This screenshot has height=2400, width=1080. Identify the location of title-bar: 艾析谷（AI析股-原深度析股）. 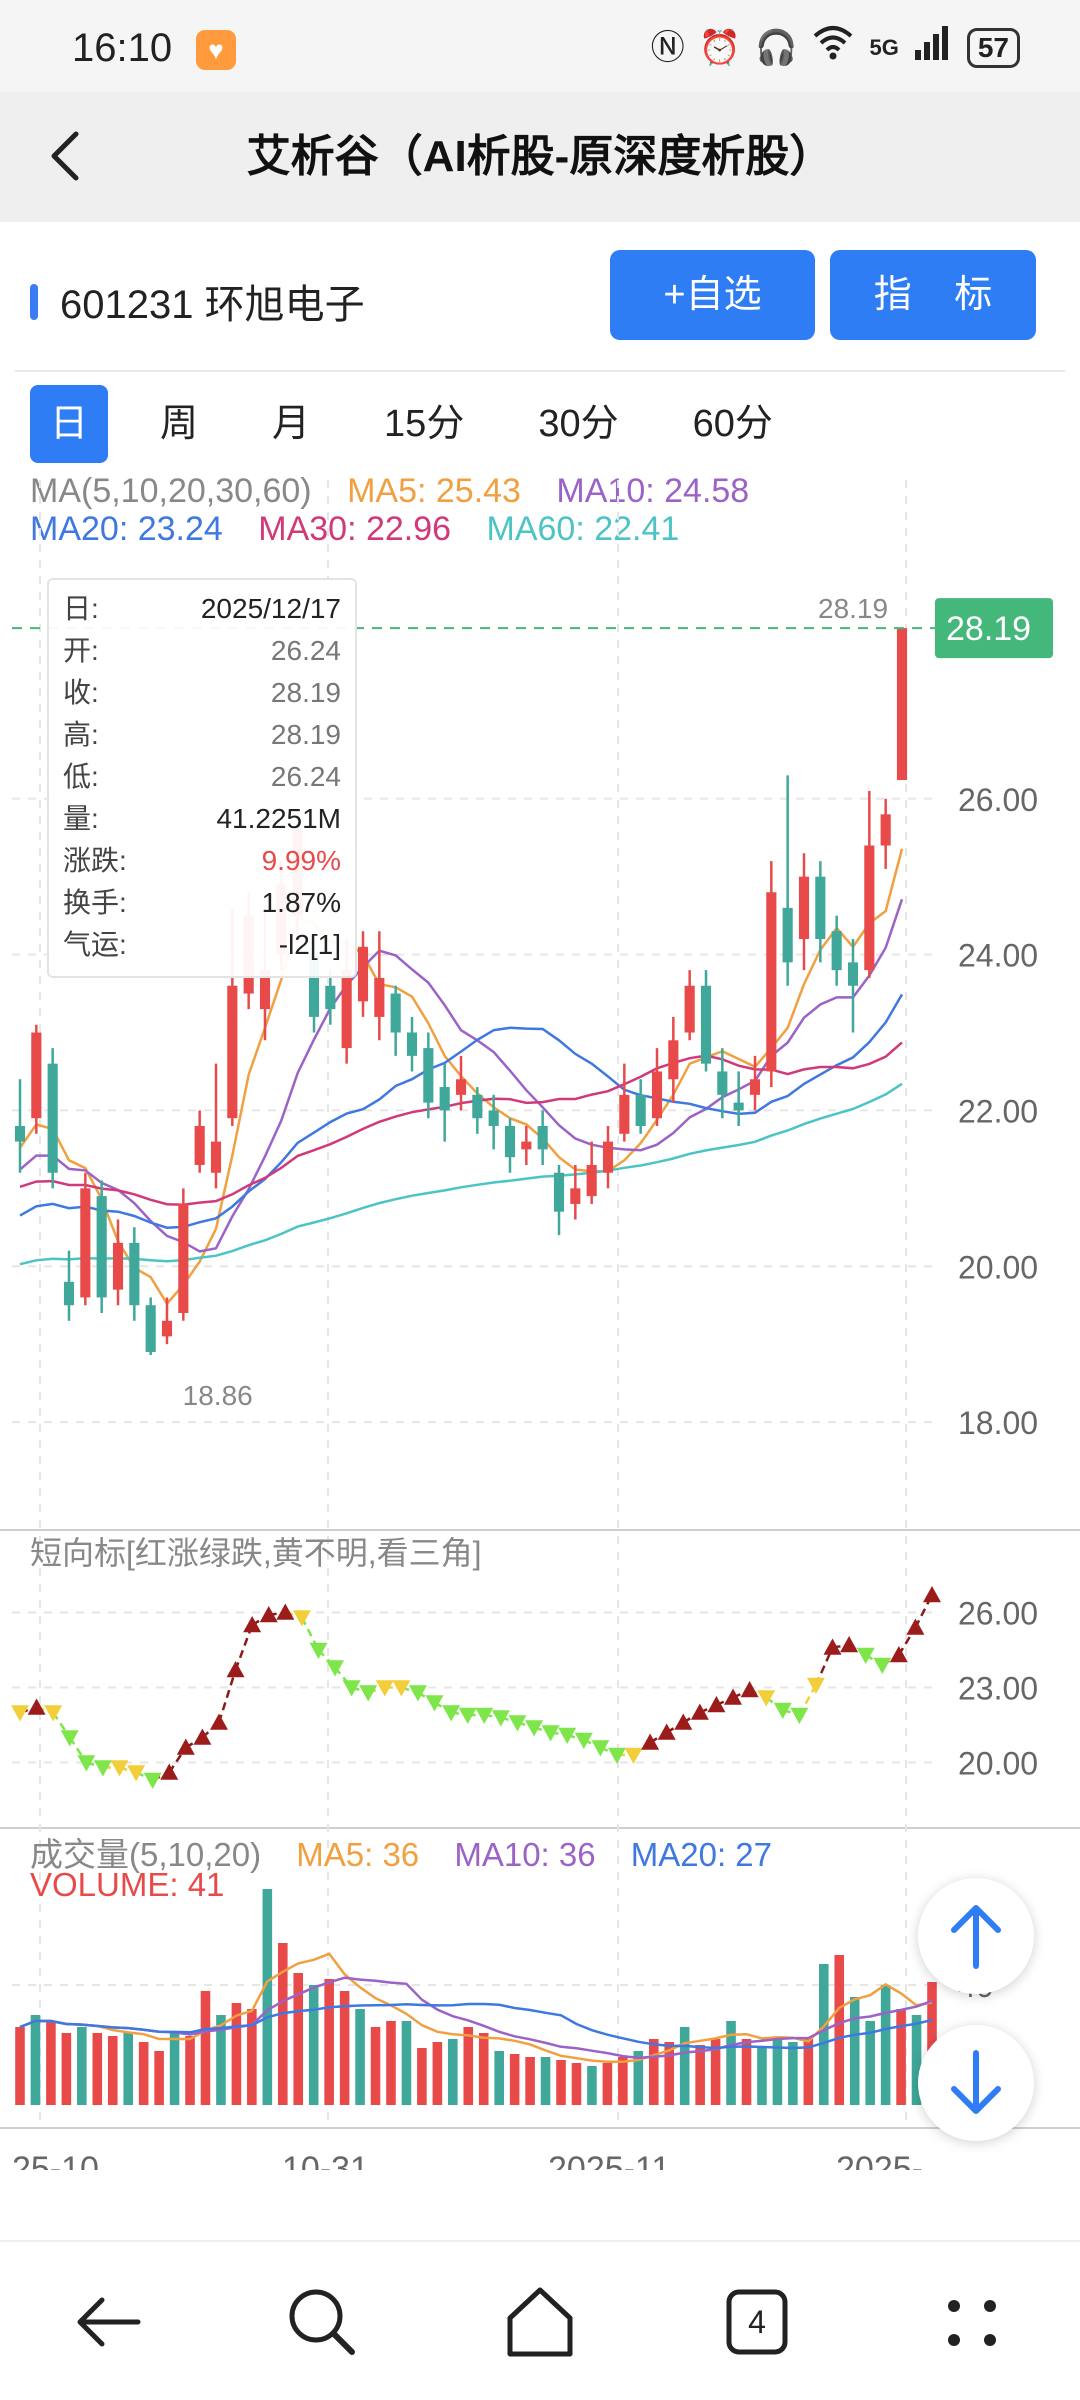
(540, 157).